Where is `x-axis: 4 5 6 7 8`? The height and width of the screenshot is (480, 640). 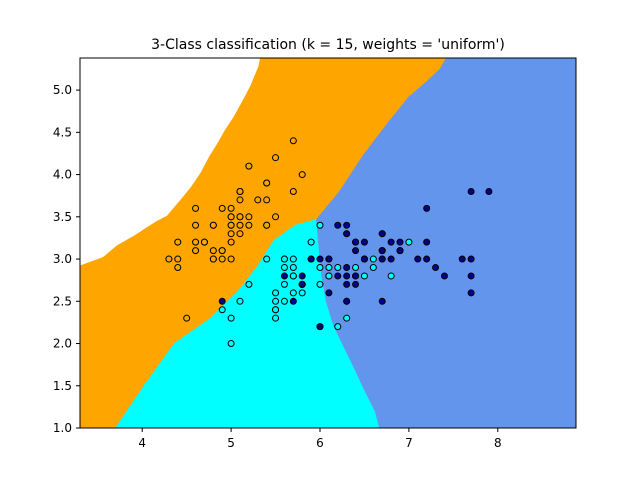
x-axis: 4 5 6 7 8 is located at coordinates (320, 439).